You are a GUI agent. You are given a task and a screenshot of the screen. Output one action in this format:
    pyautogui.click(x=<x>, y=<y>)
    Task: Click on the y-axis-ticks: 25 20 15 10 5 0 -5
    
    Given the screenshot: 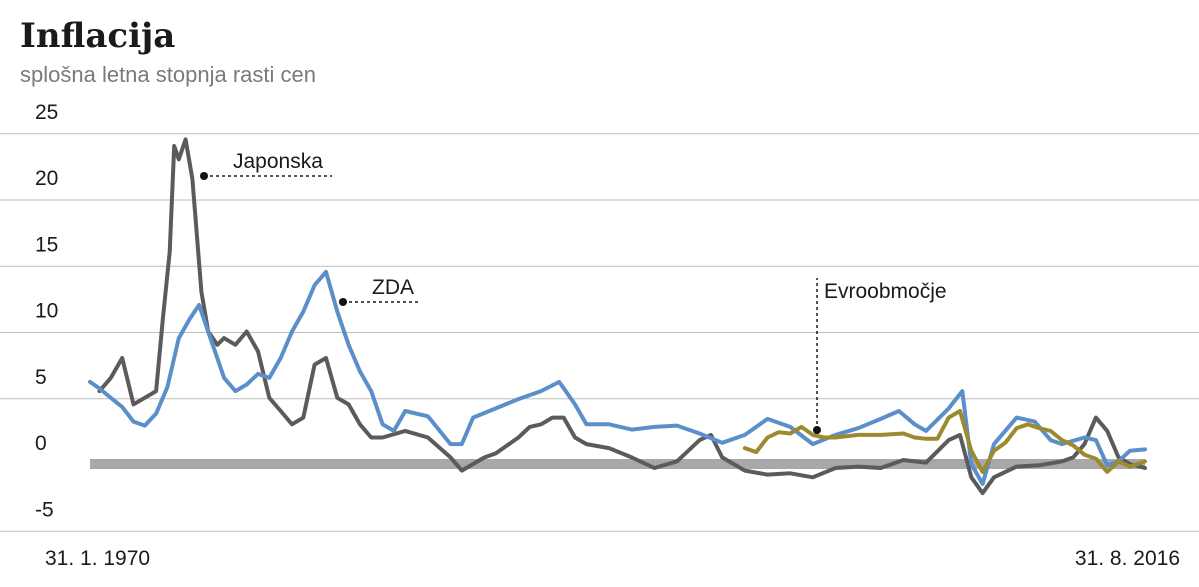 What is the action you would take?
    pyautogui.click(x=46, y=311)
    